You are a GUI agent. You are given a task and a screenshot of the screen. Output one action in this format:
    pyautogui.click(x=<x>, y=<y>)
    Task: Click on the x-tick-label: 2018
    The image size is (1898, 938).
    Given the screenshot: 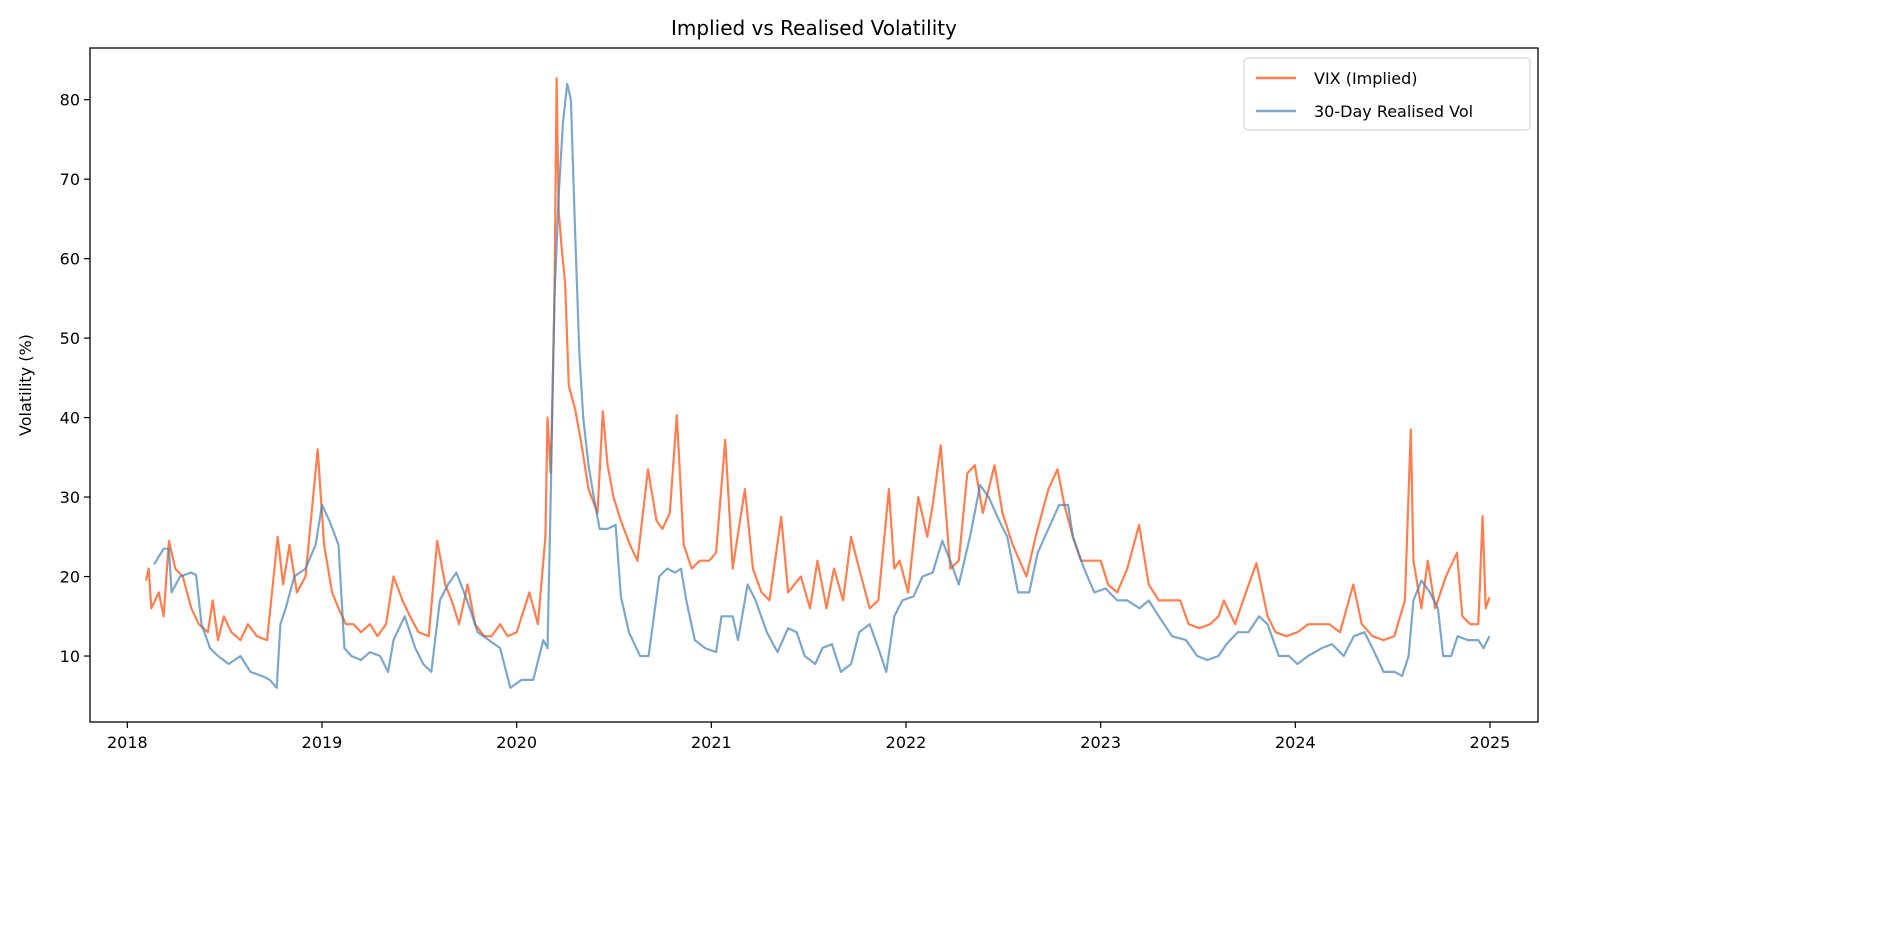 What is the action you would take?
    pyautogui.click(x=127, y=742)
    